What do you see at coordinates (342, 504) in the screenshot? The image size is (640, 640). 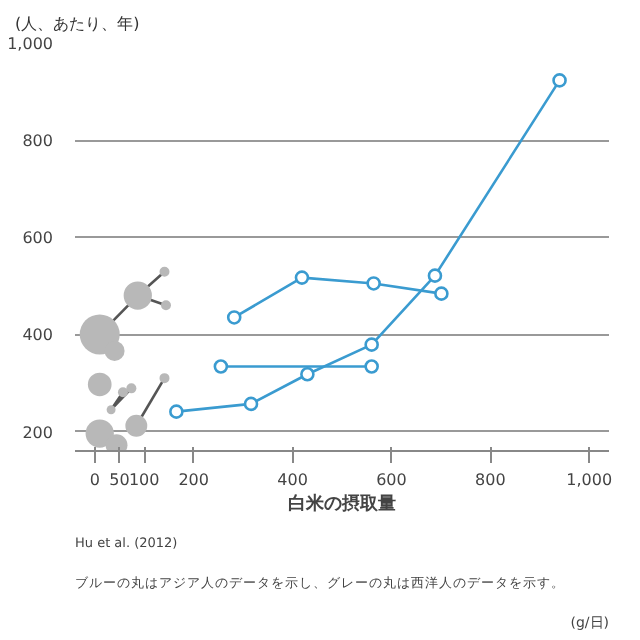 I see `x-axis-title: 白米の摂取量` at bounding box center [342, 504].